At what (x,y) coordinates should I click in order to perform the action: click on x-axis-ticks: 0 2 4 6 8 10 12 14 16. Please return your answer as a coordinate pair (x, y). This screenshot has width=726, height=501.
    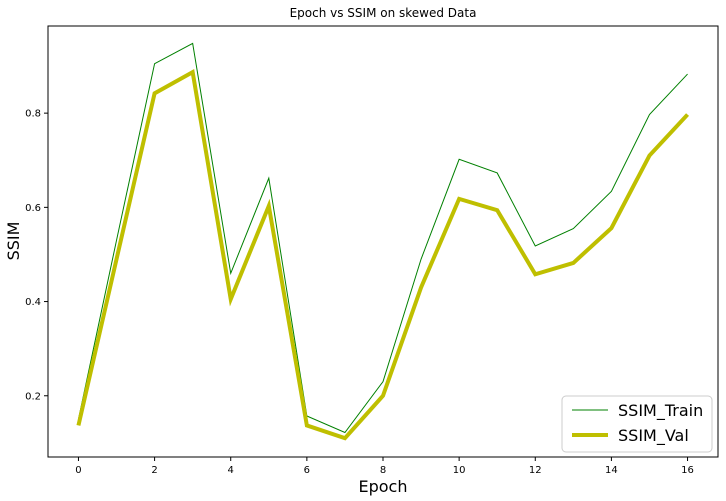
    Looking at the image, I should click on (384, 466).